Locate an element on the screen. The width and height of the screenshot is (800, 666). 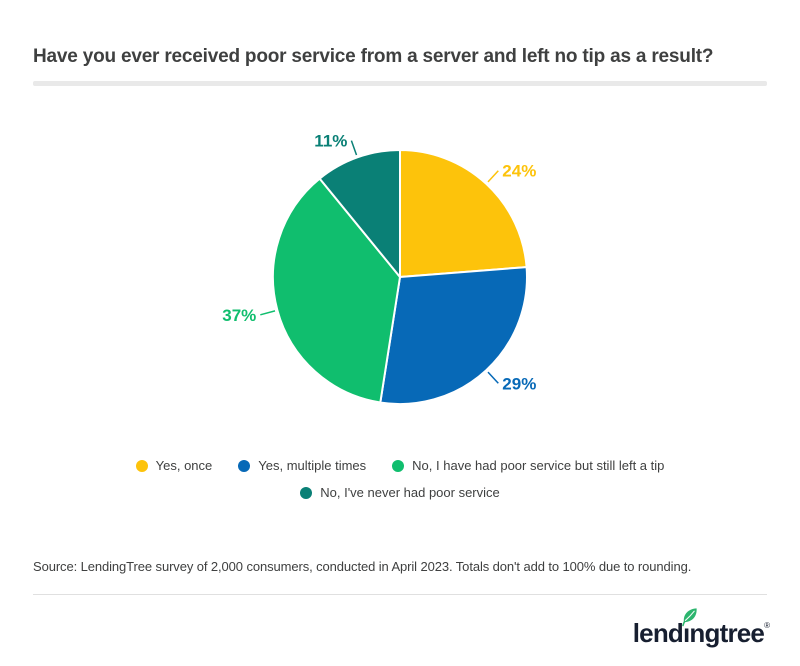
leaf-icon is located at coordinates (689, 617).